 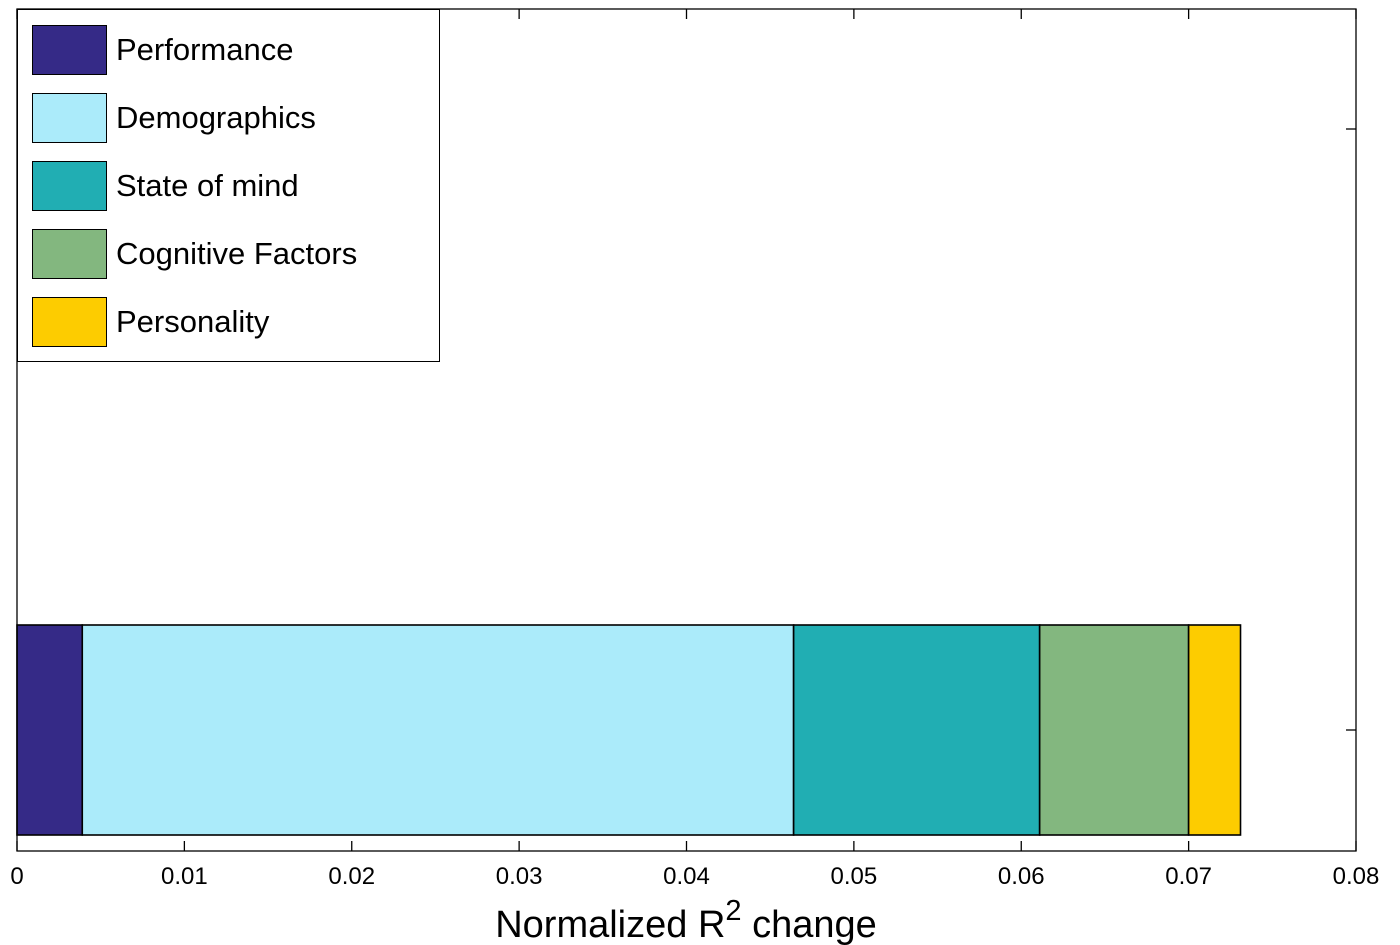 What do you see at coordinates (1114, 730) in the screenshot?
I see `bar-segment-cognitive-factors` at bounding box center [1114, 730].